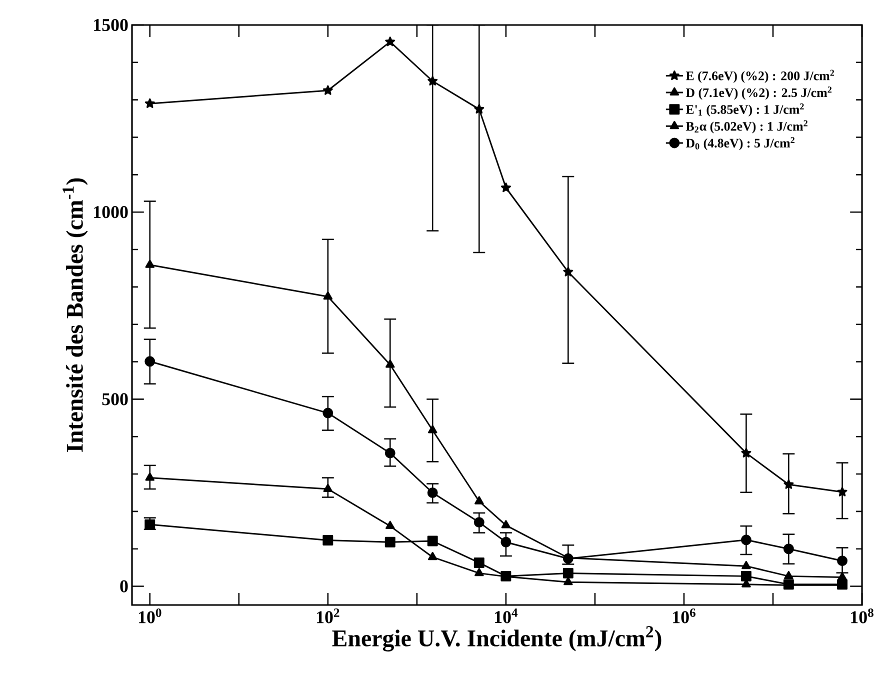  I want to click on x-tick-label: 10$^{2}$, so click(328, 616).